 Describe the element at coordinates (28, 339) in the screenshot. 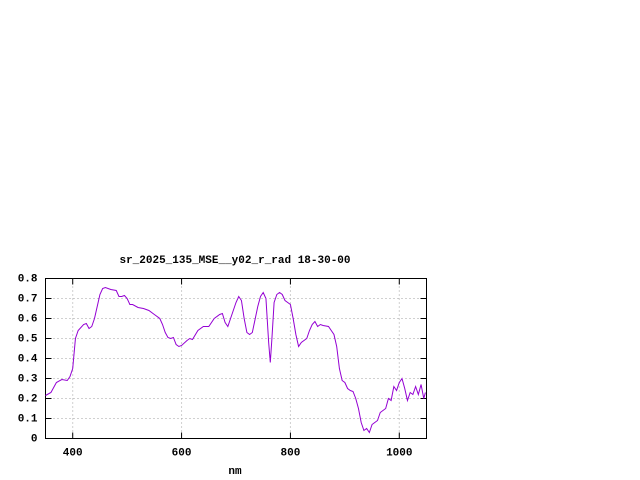

I see `y-tick-label: 0.5` at that location.